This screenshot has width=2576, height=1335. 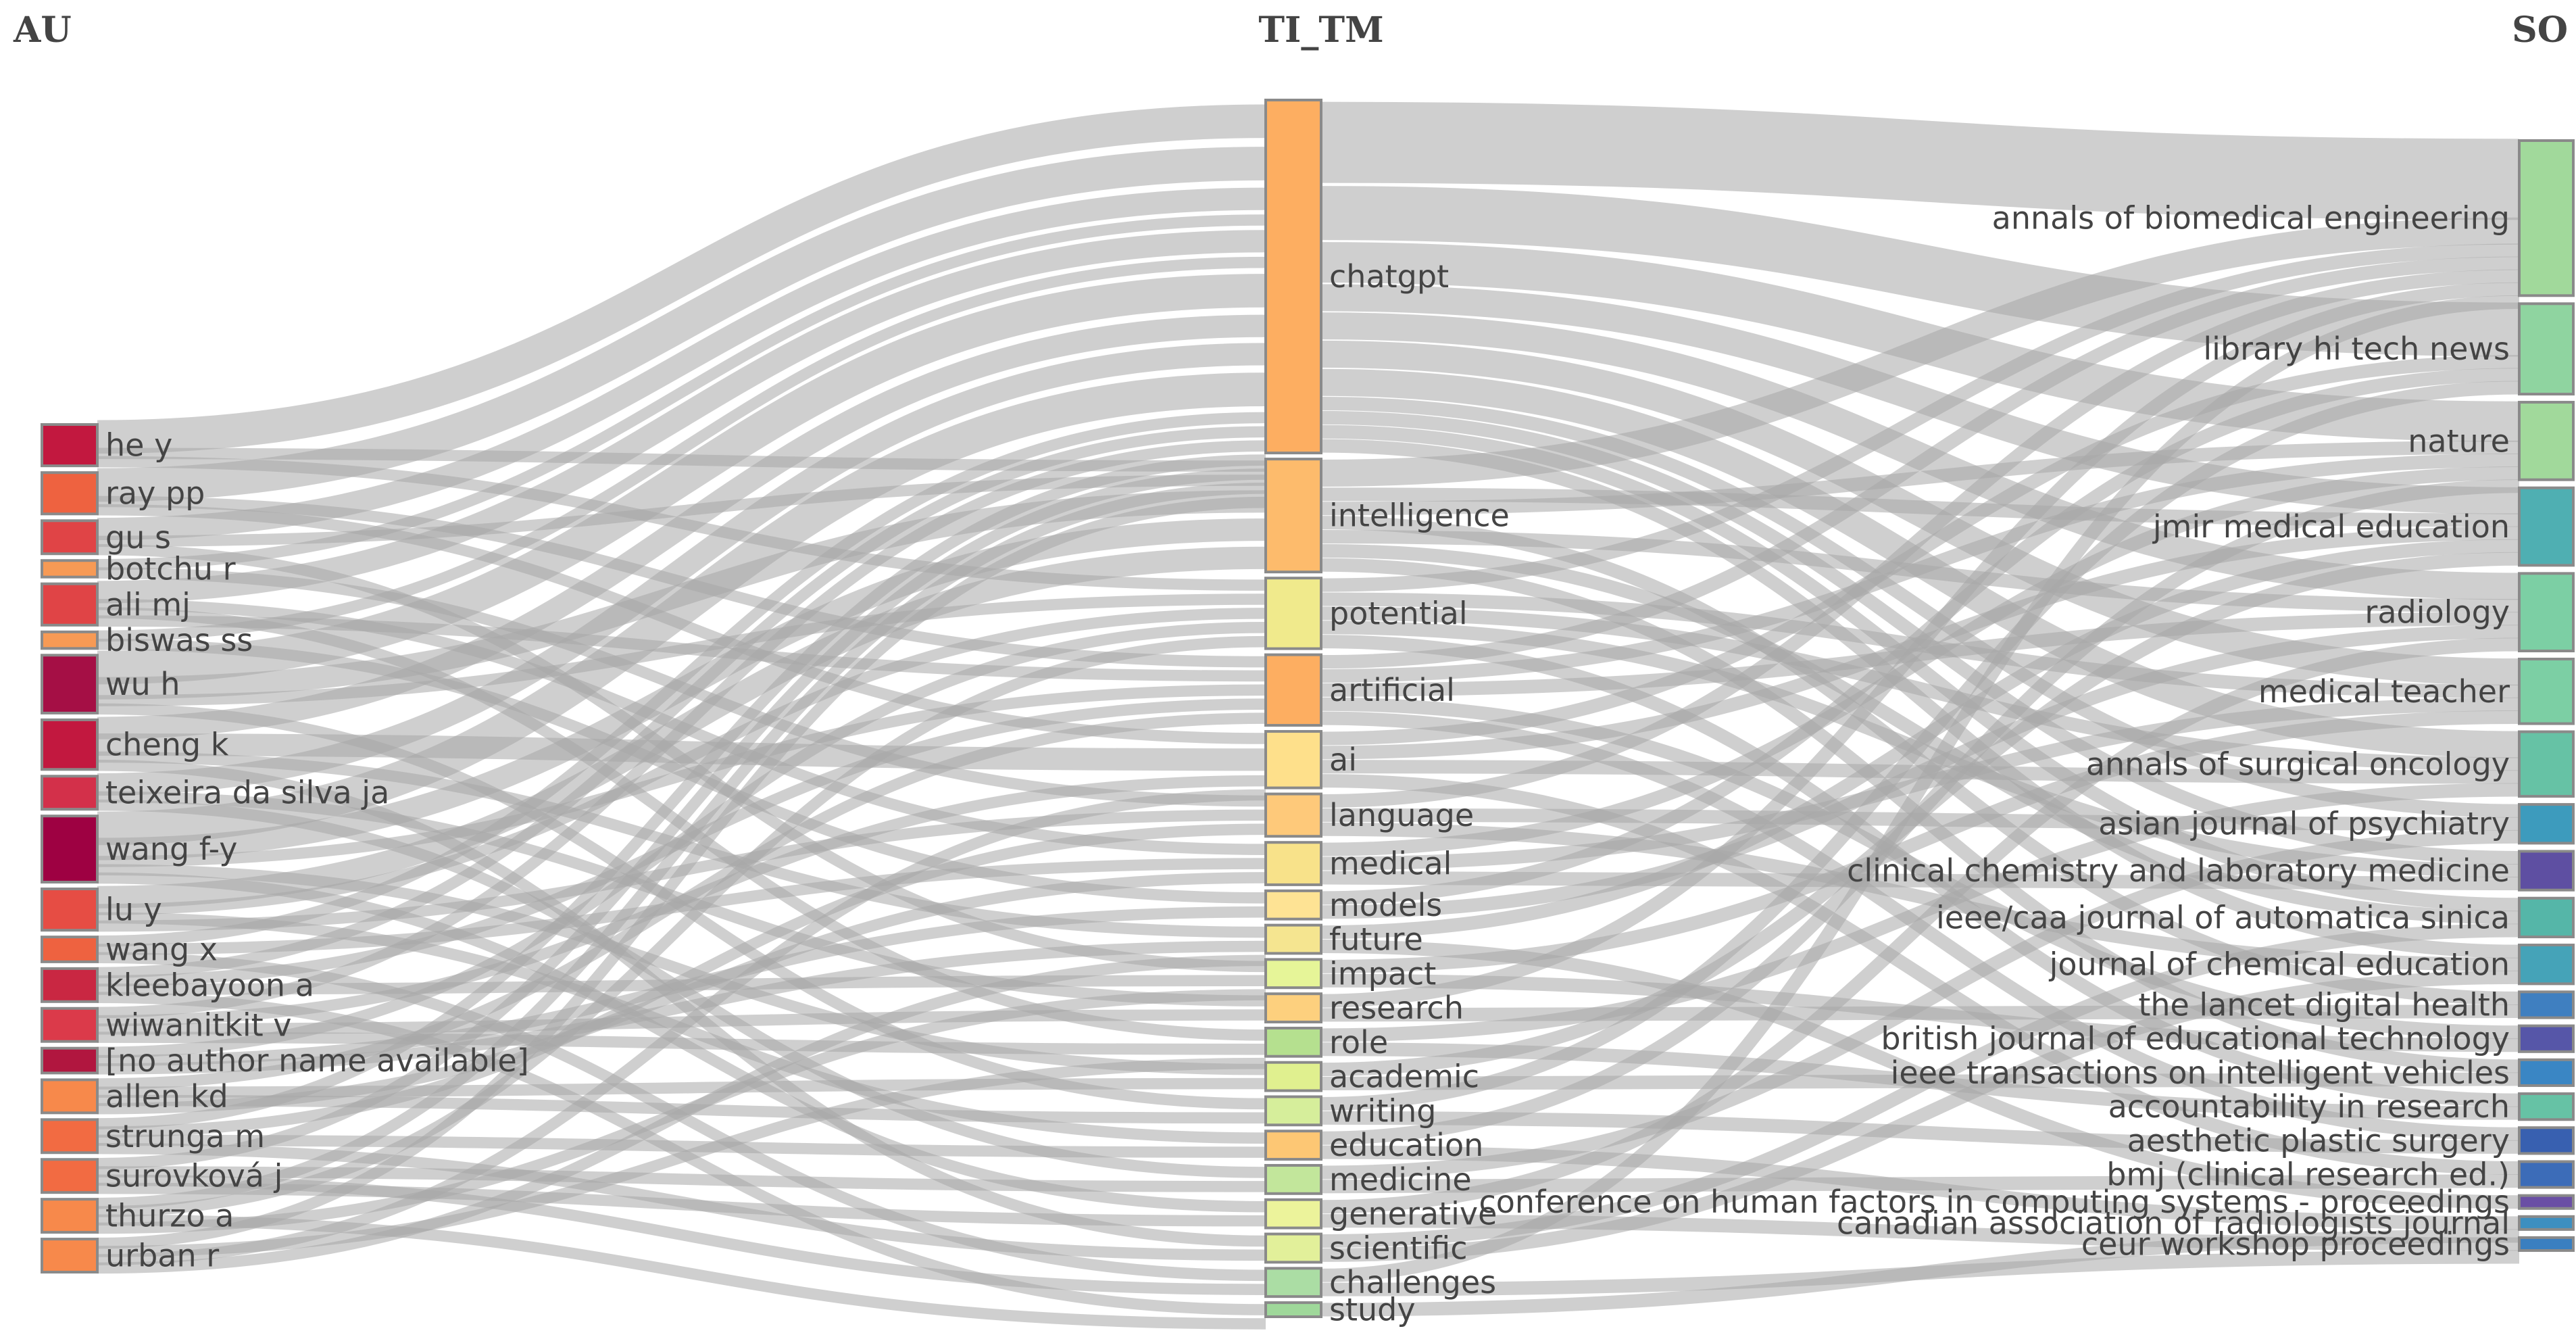 What do you see at coordinates (1402, 815) in the screenshot?
I see `topic-label-5: language` at bounding box center [1402, 815].